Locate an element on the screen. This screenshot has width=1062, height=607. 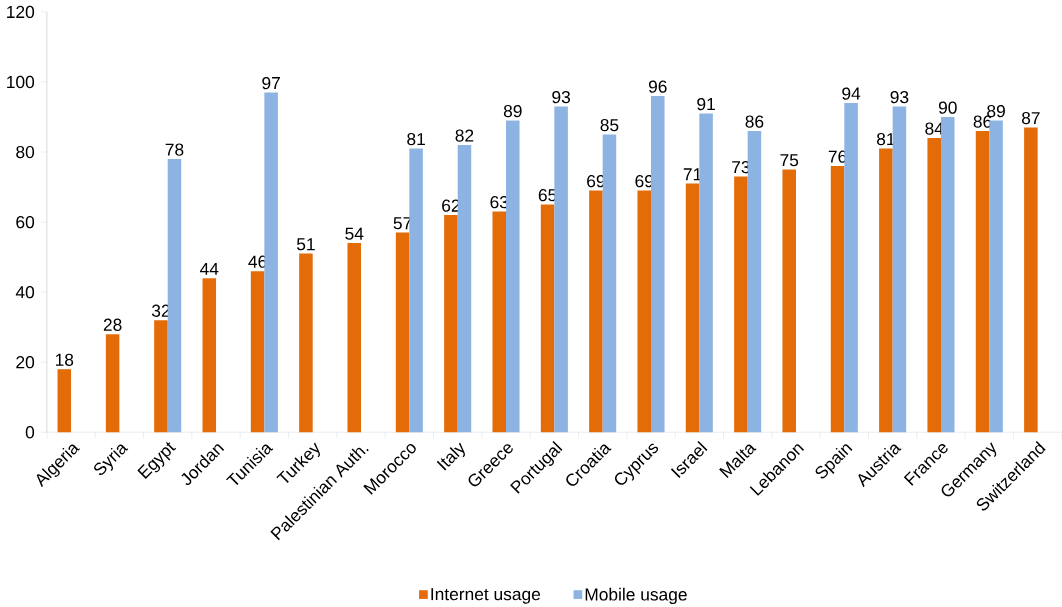
data-label: 44 is located at coordinates (209, 268).